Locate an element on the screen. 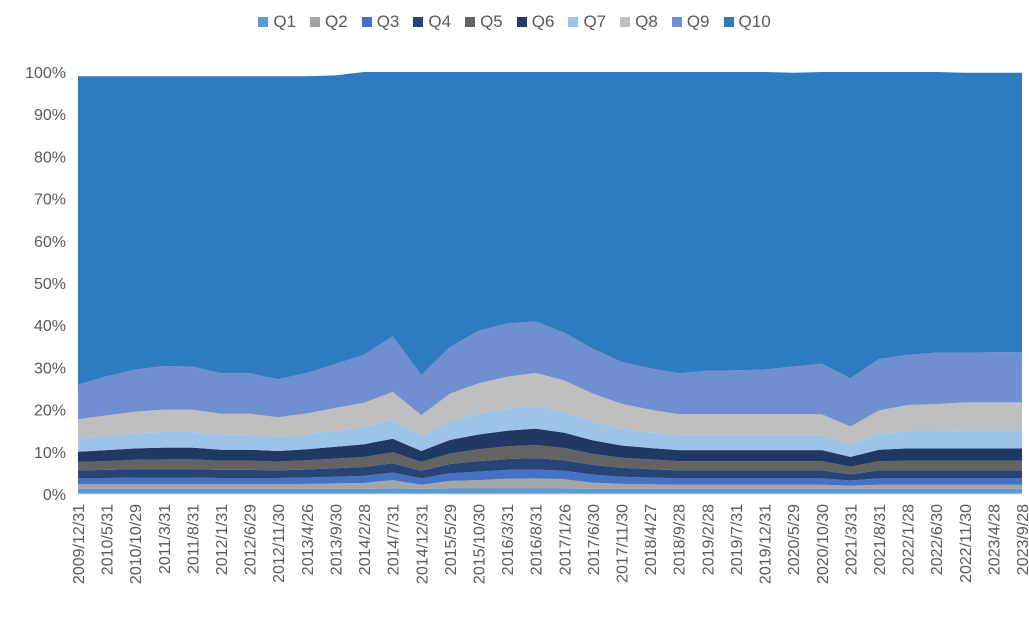 The height and width of the screenshot is (633, 1029). x-tick-label: 2010/5/31 is located at coordinates (108, 539).